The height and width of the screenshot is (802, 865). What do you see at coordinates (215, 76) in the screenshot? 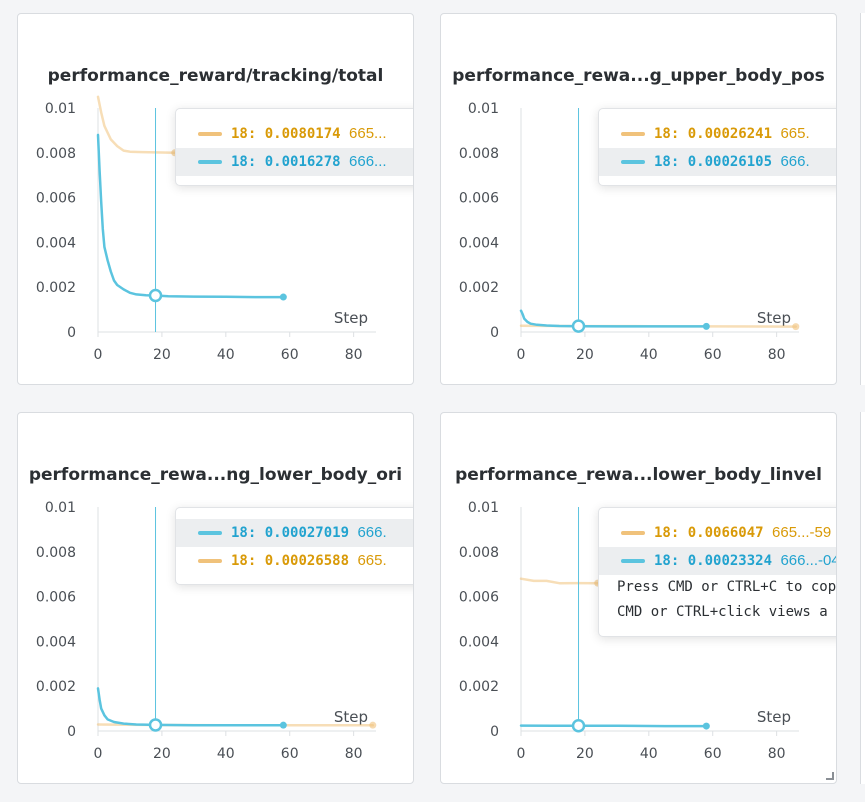
I see `chart-title: performance_reward/tracking/total` at bounding box center [215, 76].